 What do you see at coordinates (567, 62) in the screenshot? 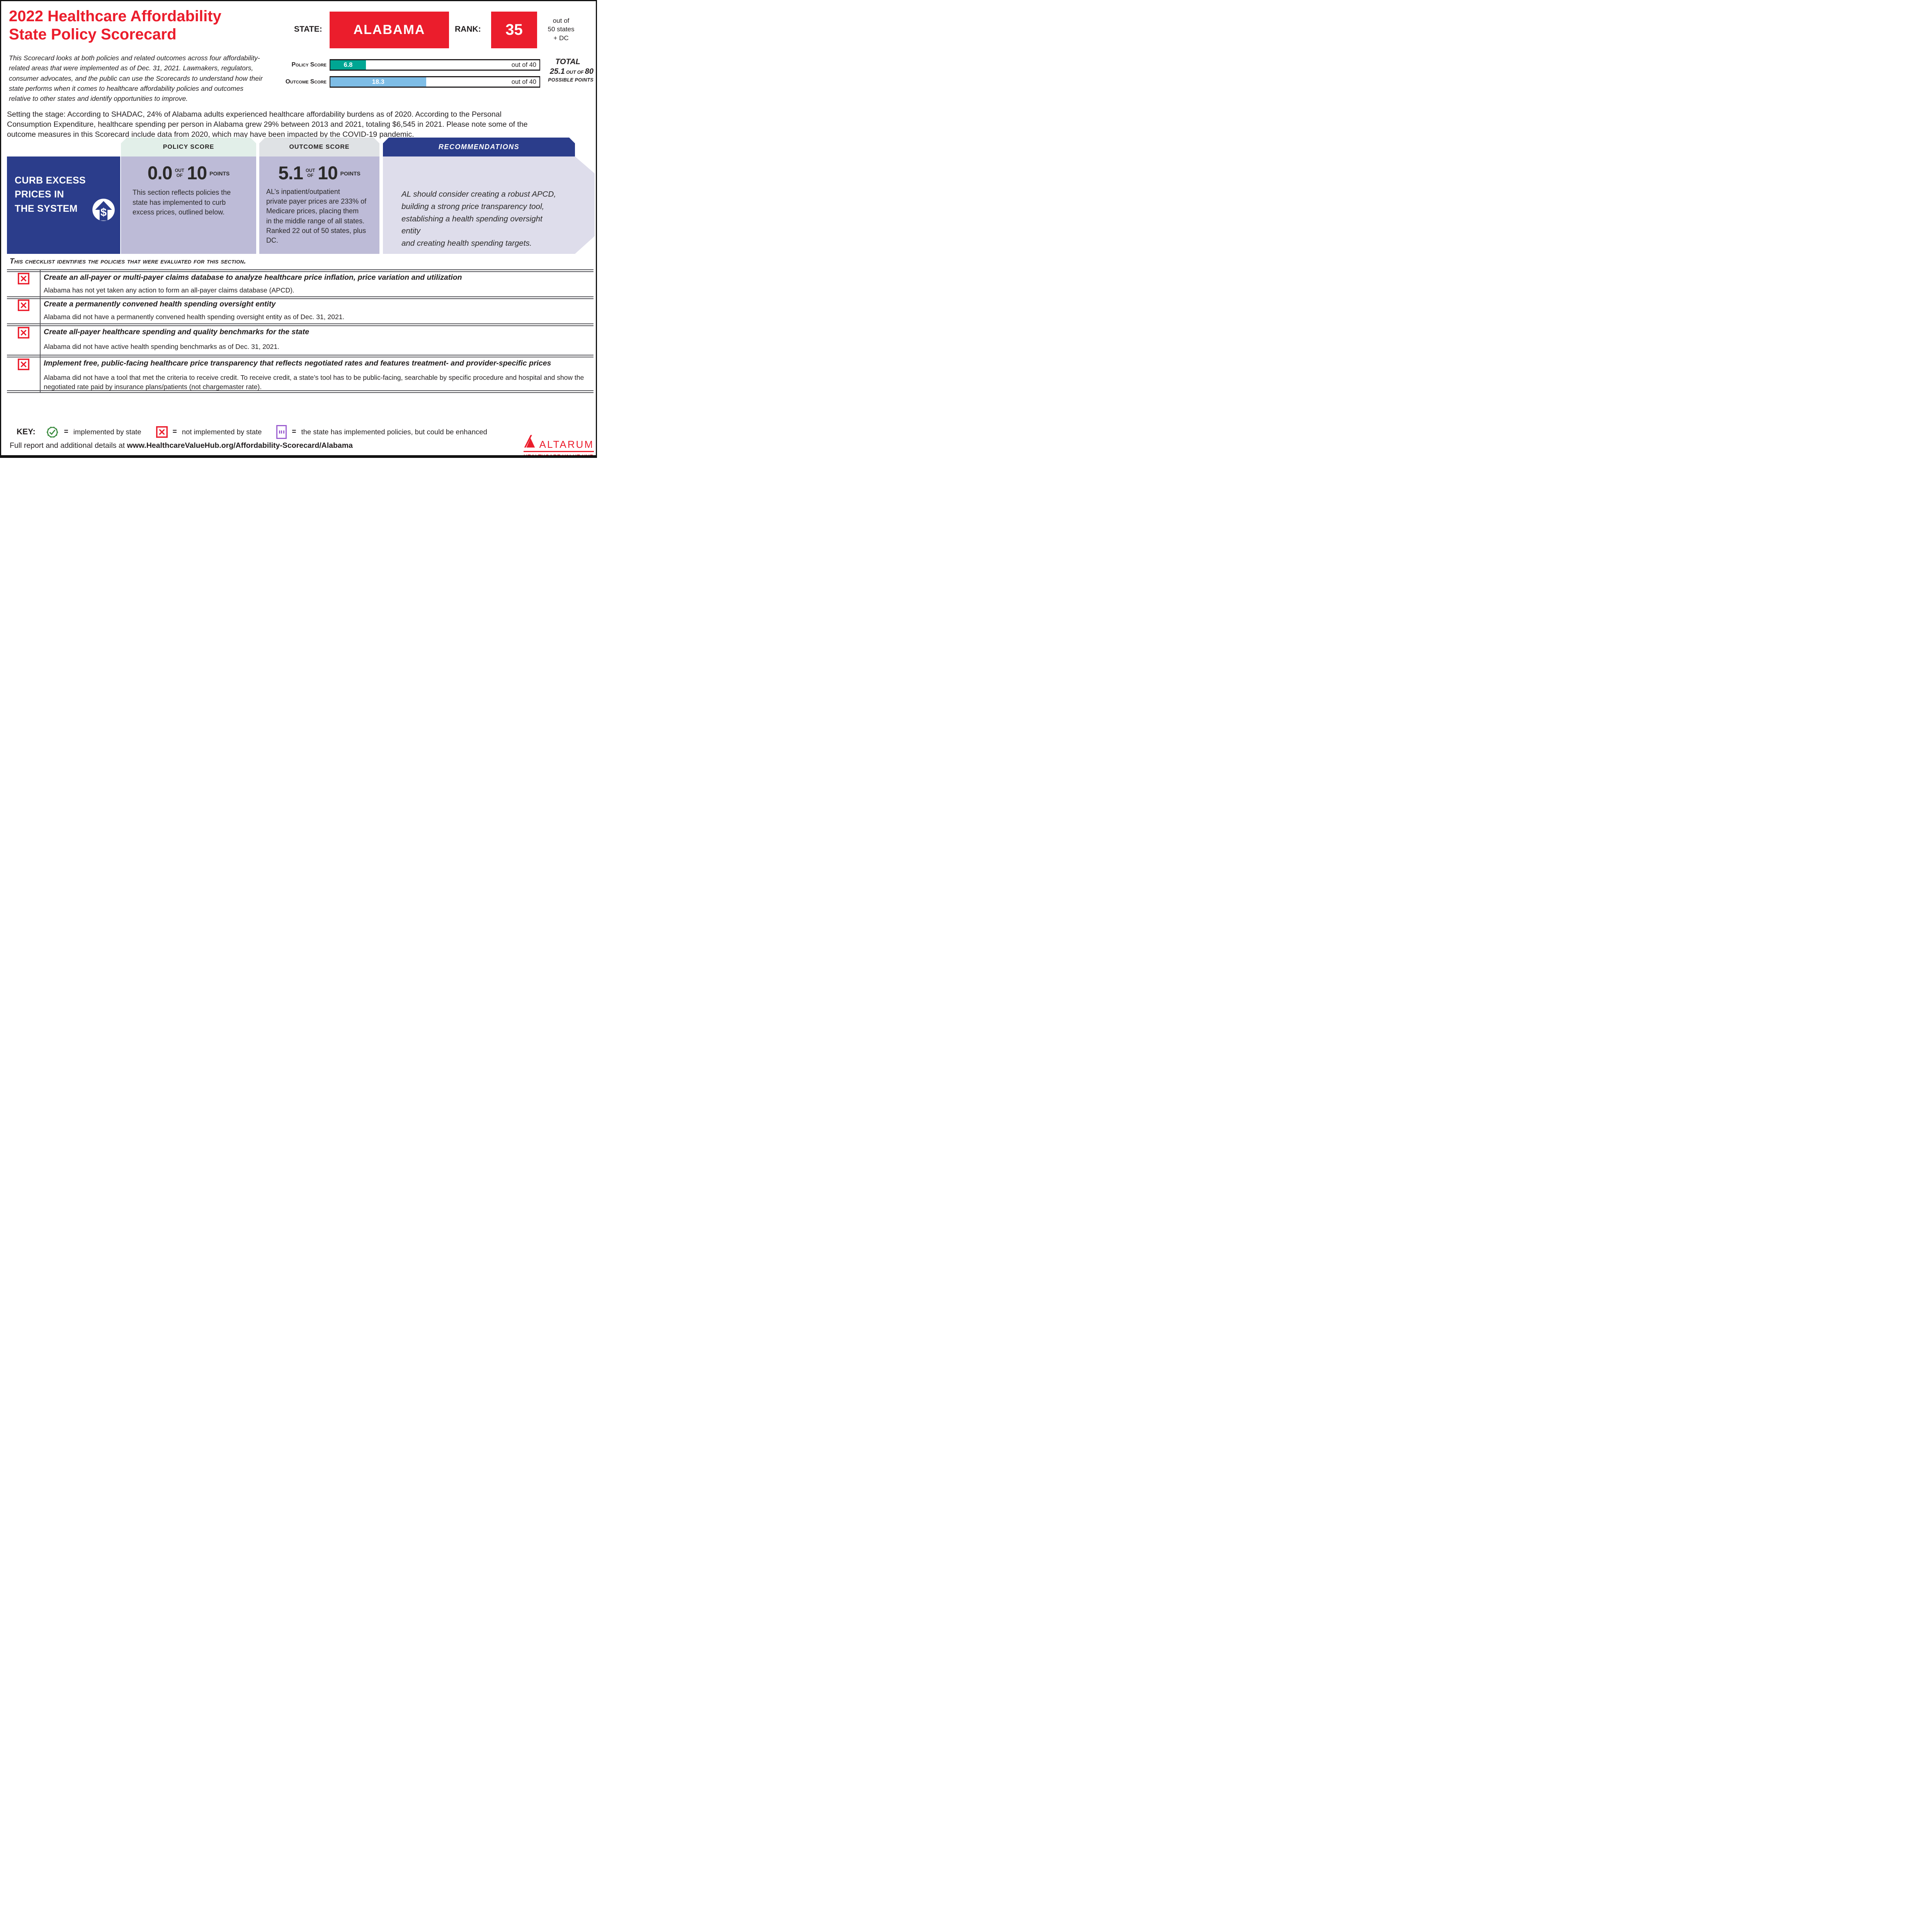
I see `total-label: TOTAL` at bounding box center [567, 62].